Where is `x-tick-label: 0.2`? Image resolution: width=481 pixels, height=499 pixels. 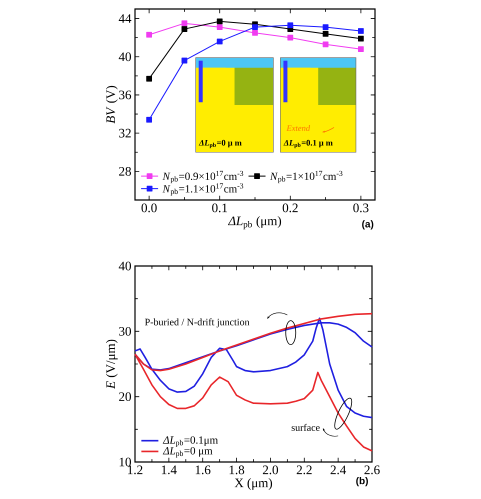 x-tick-label: 0.2 is located at coordinates (290, 208).